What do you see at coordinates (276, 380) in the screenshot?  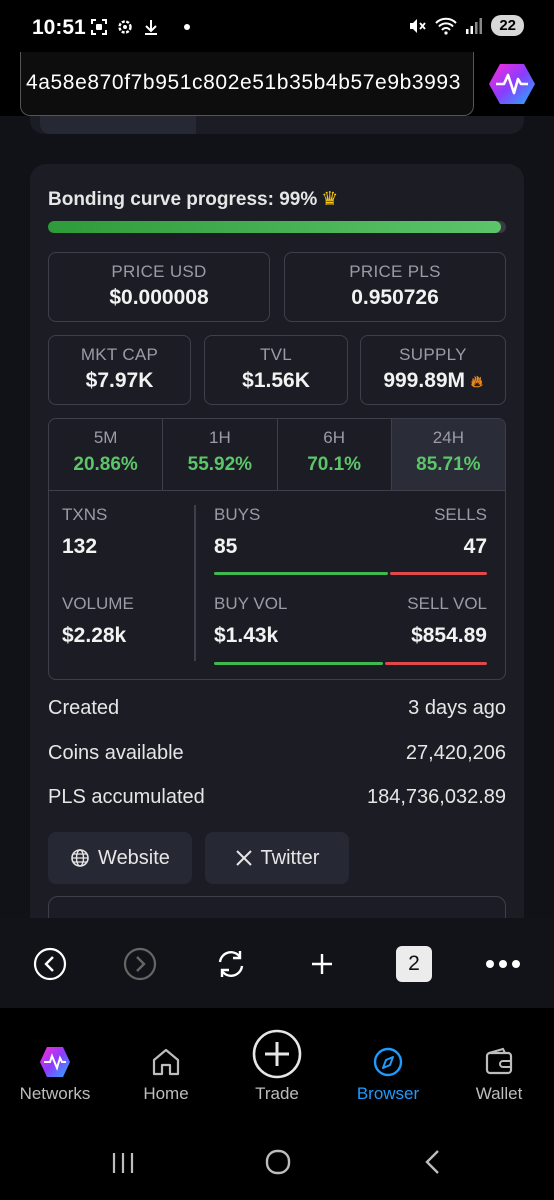 I see `tvl-value: $1.56K` at bounding box center [276, 380].